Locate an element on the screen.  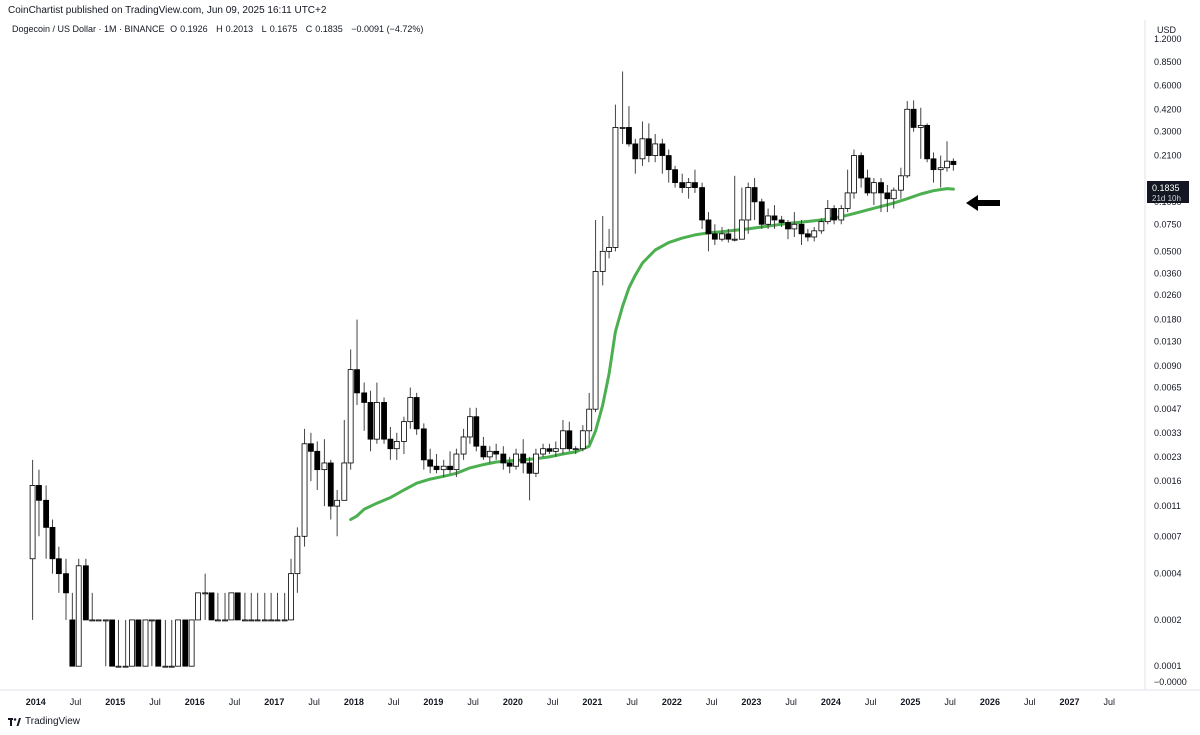
price-tick-label: 0.0002 is located at coordinates (1168, 620).